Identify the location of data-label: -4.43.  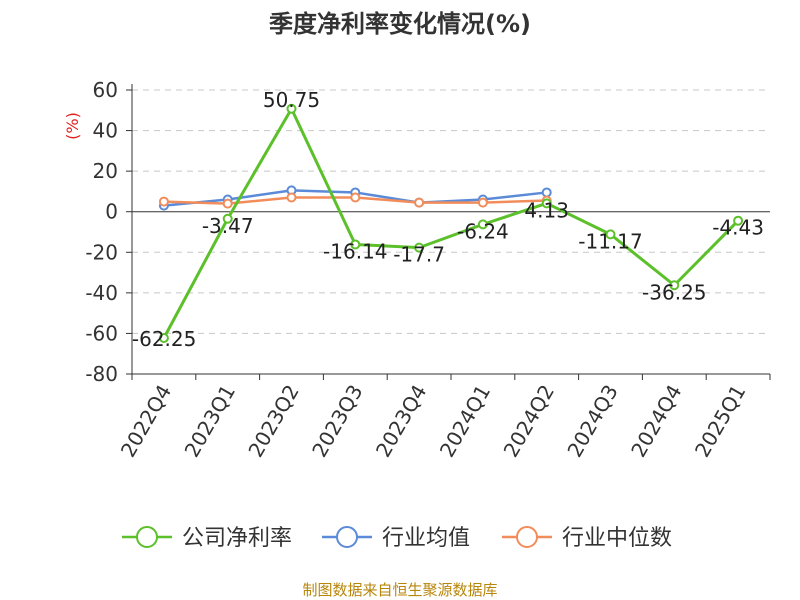
(738, 228).